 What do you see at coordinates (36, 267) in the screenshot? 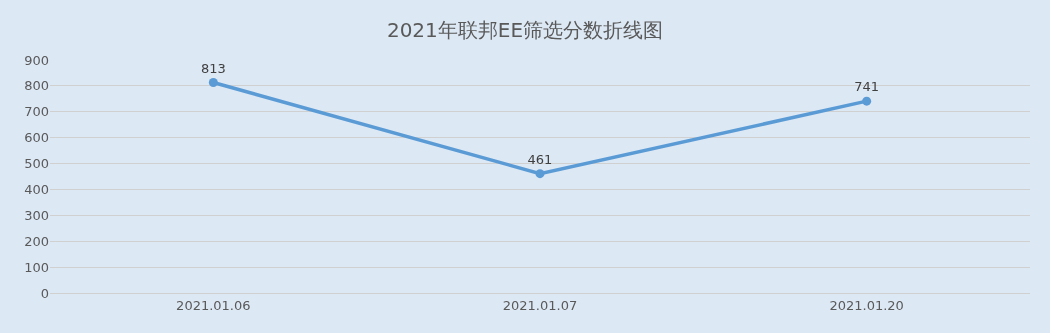
I see `y-tick-label: 100` at bounding box center [36, 267].